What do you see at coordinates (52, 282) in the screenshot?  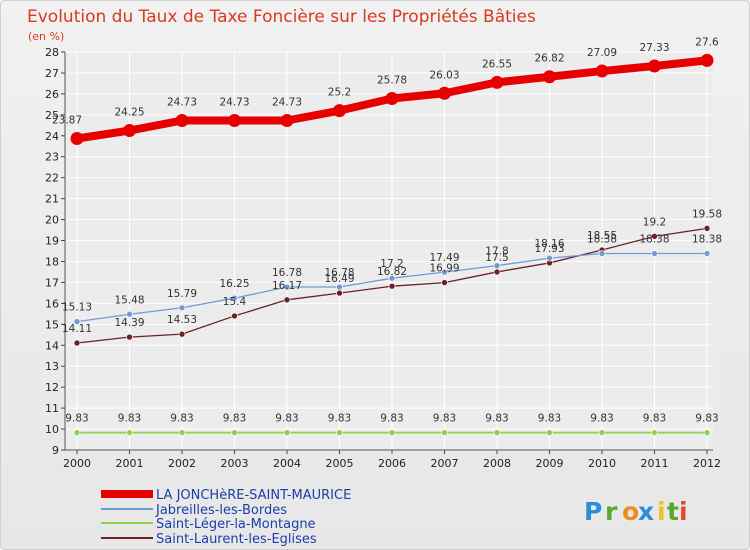 I see `y-tick-label: 17` at bounding box center [52, 282].